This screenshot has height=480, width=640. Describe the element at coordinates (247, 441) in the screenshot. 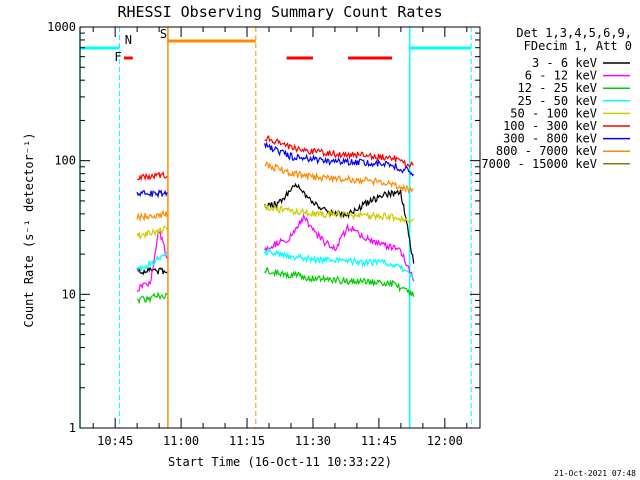

I see `x-tick-label-2: 11:15` at that location.